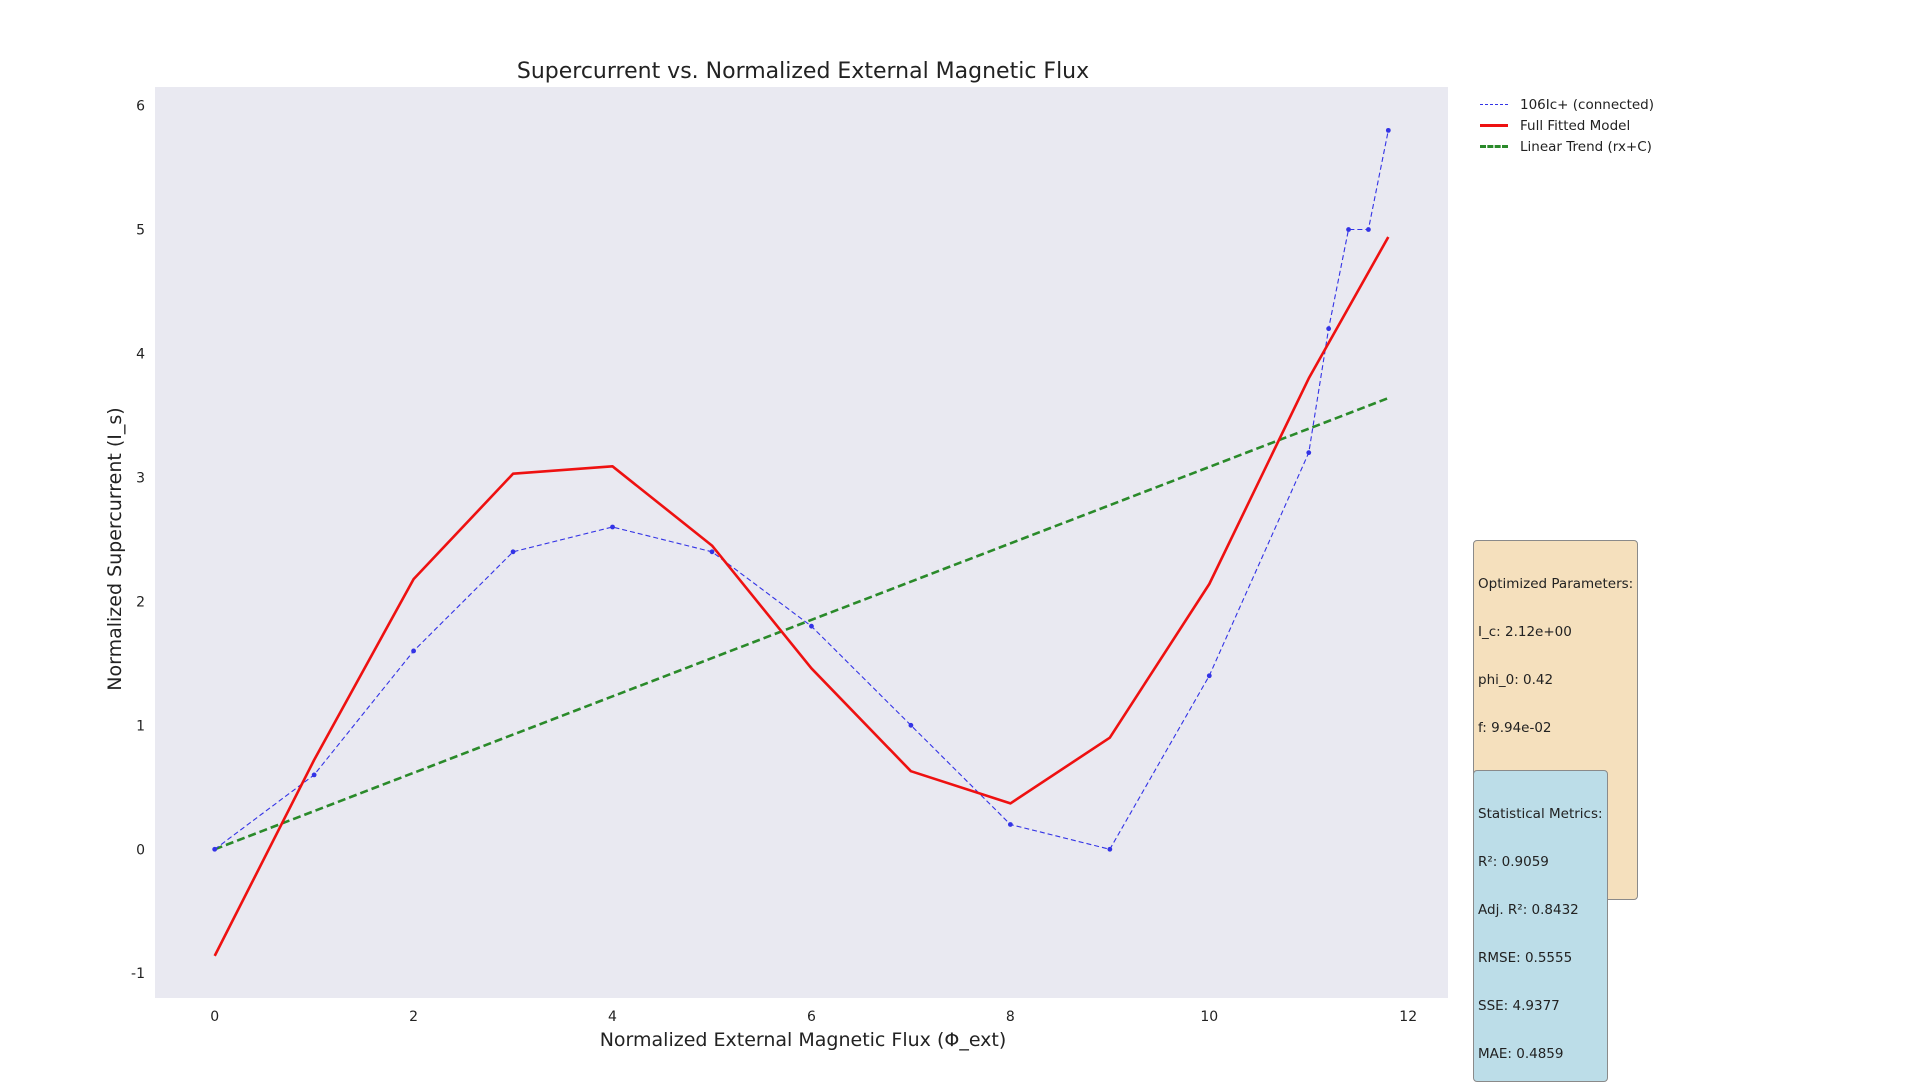 Image resolution: width=1920 pixels, height=1082 pixels. What do you see at coordinates (1513, 862) in the screenshot?
I see `metric-line: R²: 0.9059` at bounding box center [1513, 862].